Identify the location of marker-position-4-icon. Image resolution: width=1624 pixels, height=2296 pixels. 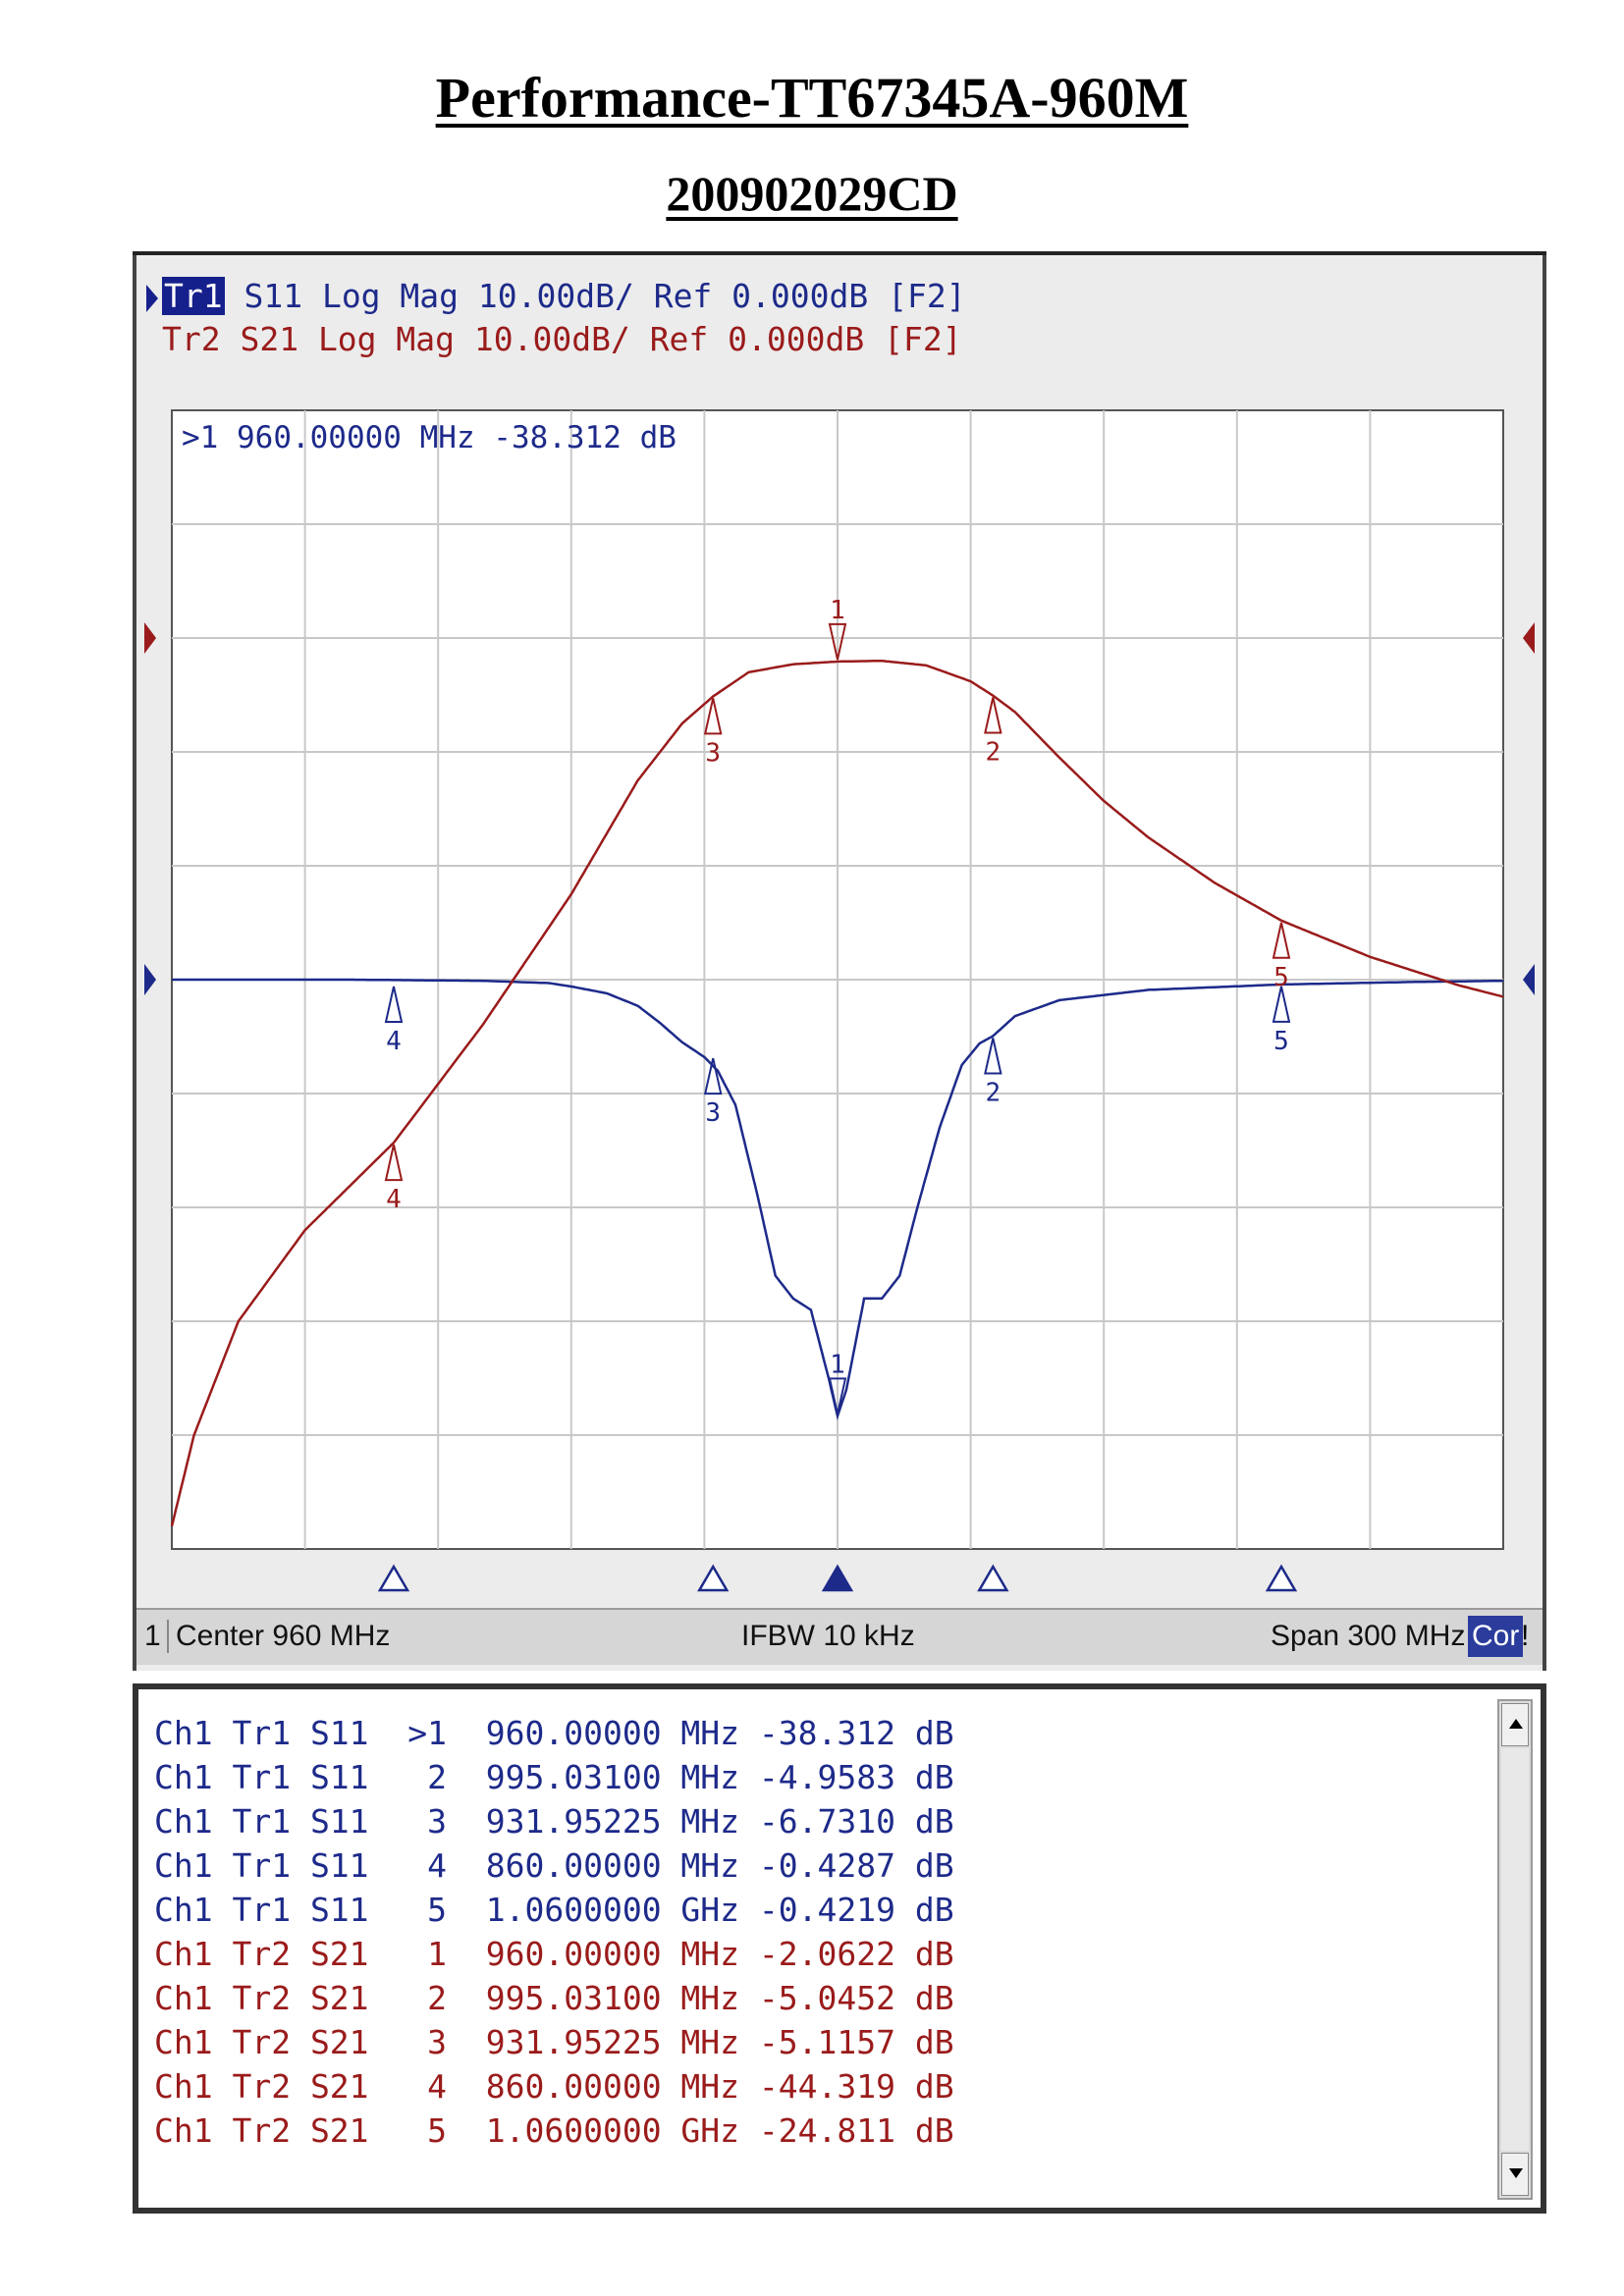
(393, 1578).